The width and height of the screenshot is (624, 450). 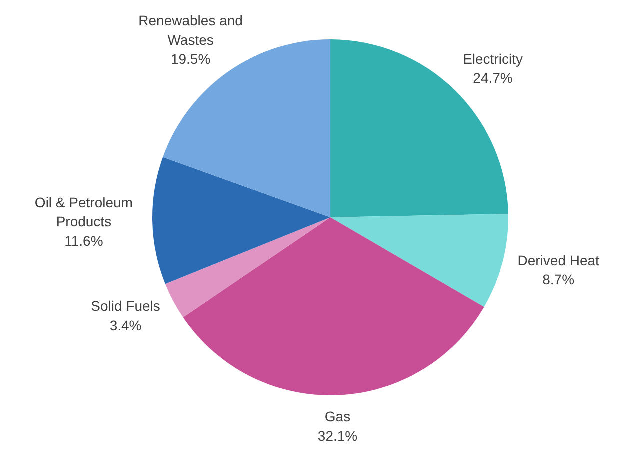 I want to click on slice-label: Renewables and Wastes, so click(x=190, y=30).